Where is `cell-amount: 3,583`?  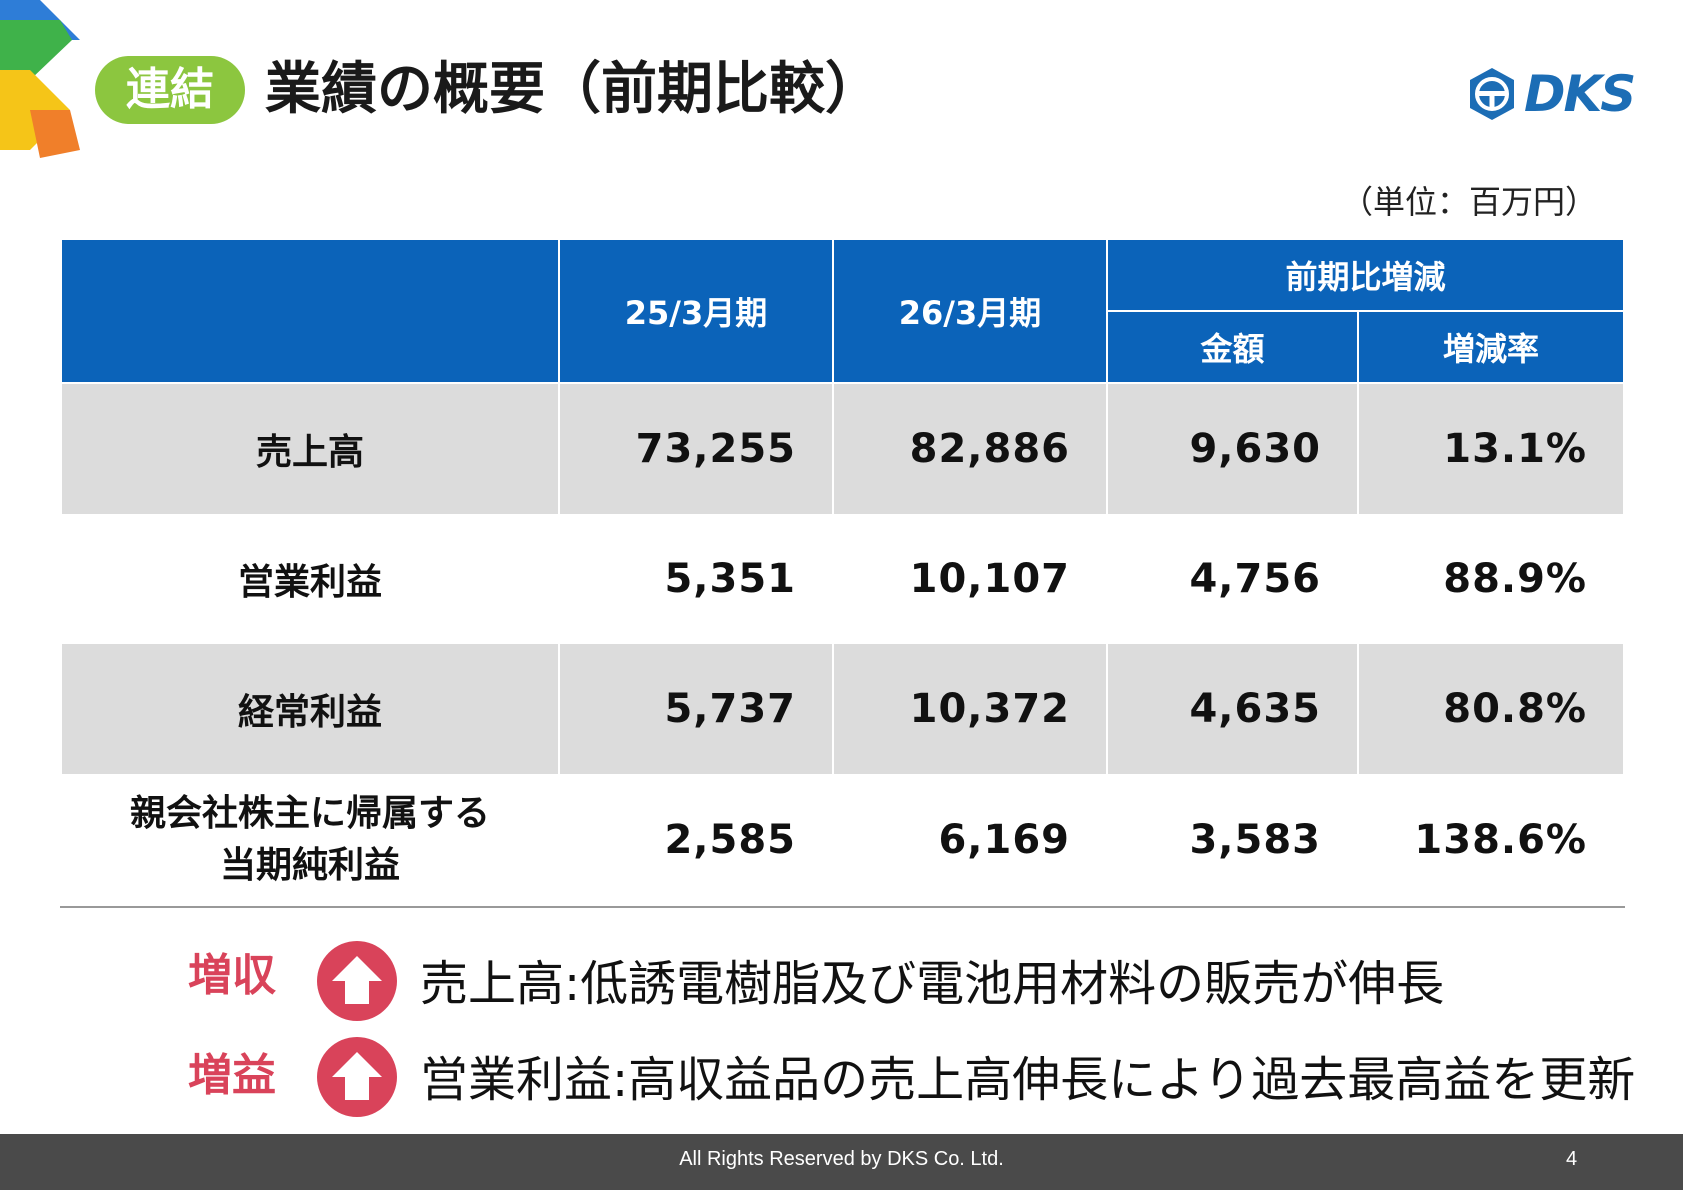 cell-amount: 3,583 is located at coordinates (1232, 841).